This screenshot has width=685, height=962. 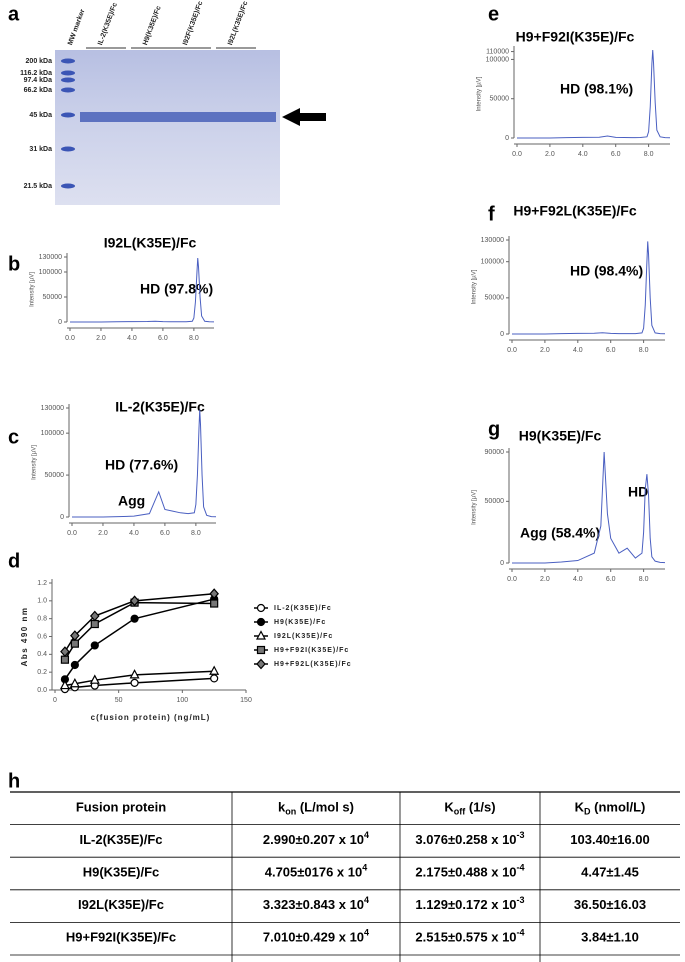 What do you see at coordinates (14, 264) in the screenshot?
I see `panel-letter: b` at bounding box center [14, 264].